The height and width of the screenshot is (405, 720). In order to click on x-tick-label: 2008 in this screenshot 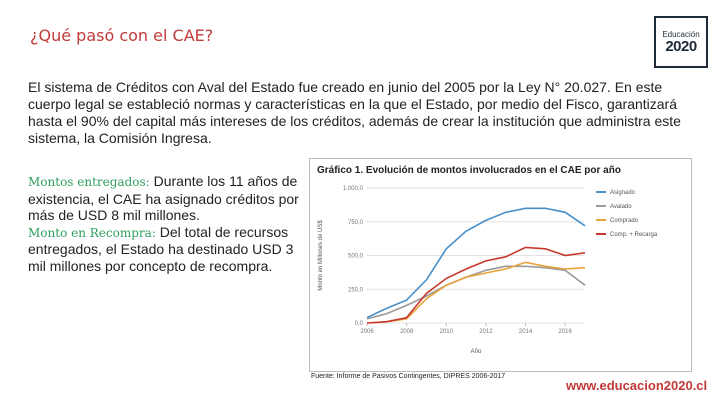, I will do `click(407, 332)`.